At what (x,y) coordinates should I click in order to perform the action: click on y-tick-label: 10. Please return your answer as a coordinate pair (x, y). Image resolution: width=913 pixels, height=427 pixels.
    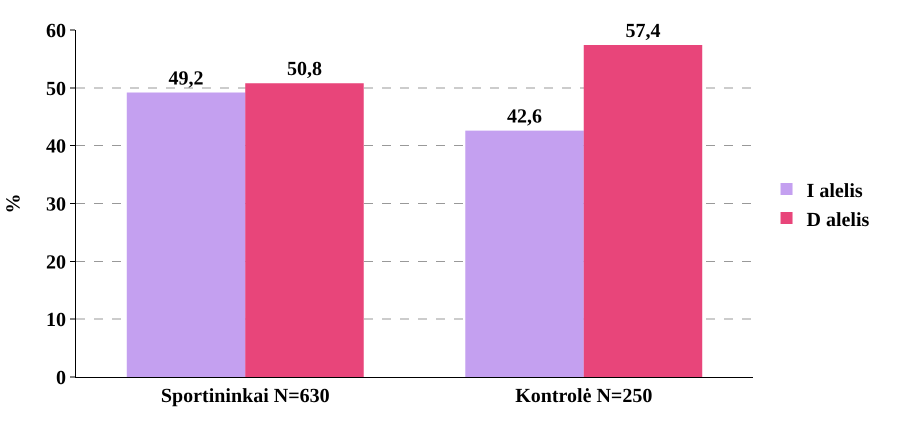
    Looking at the image, I should click on (56, 320).